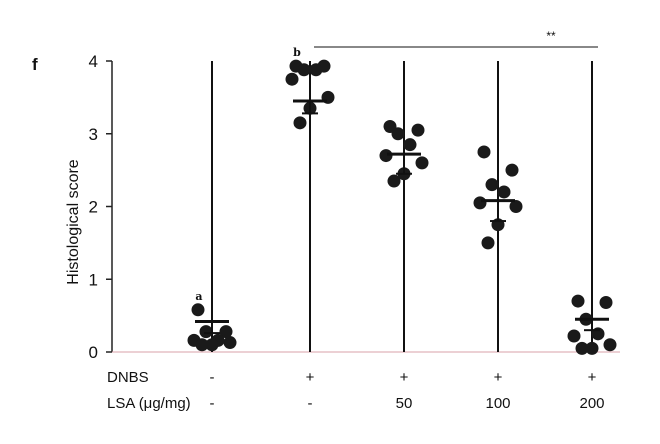  Describe the element at coordinates (497, 403) in the screenshot. I see `lsa-cell: 100` at that location.